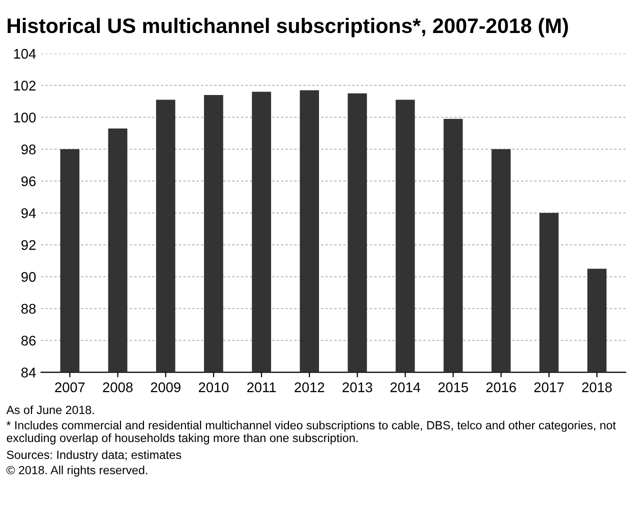 This screenshot has height=510, width=632. What do you see at coordinates (94, 456) in the screenshot?
I see `source-note: Sources: Industry data; estimates` at bounding box center [94, 456].